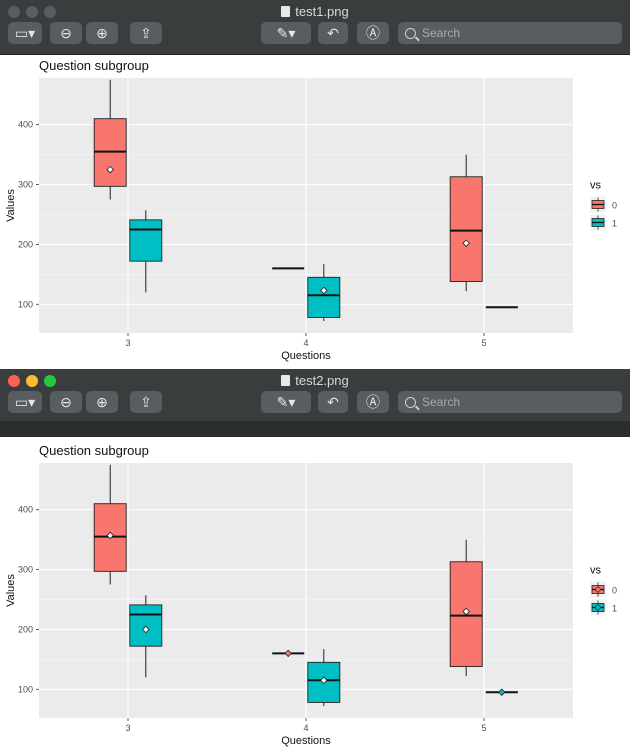 The height and width of the screenshot is (748, 630). I want to click on title-bar: test2.png ▭▾ ⊖ ⊕ ⇪ ✎▾ ↶ Ⓐ Search, so click(315, 395).